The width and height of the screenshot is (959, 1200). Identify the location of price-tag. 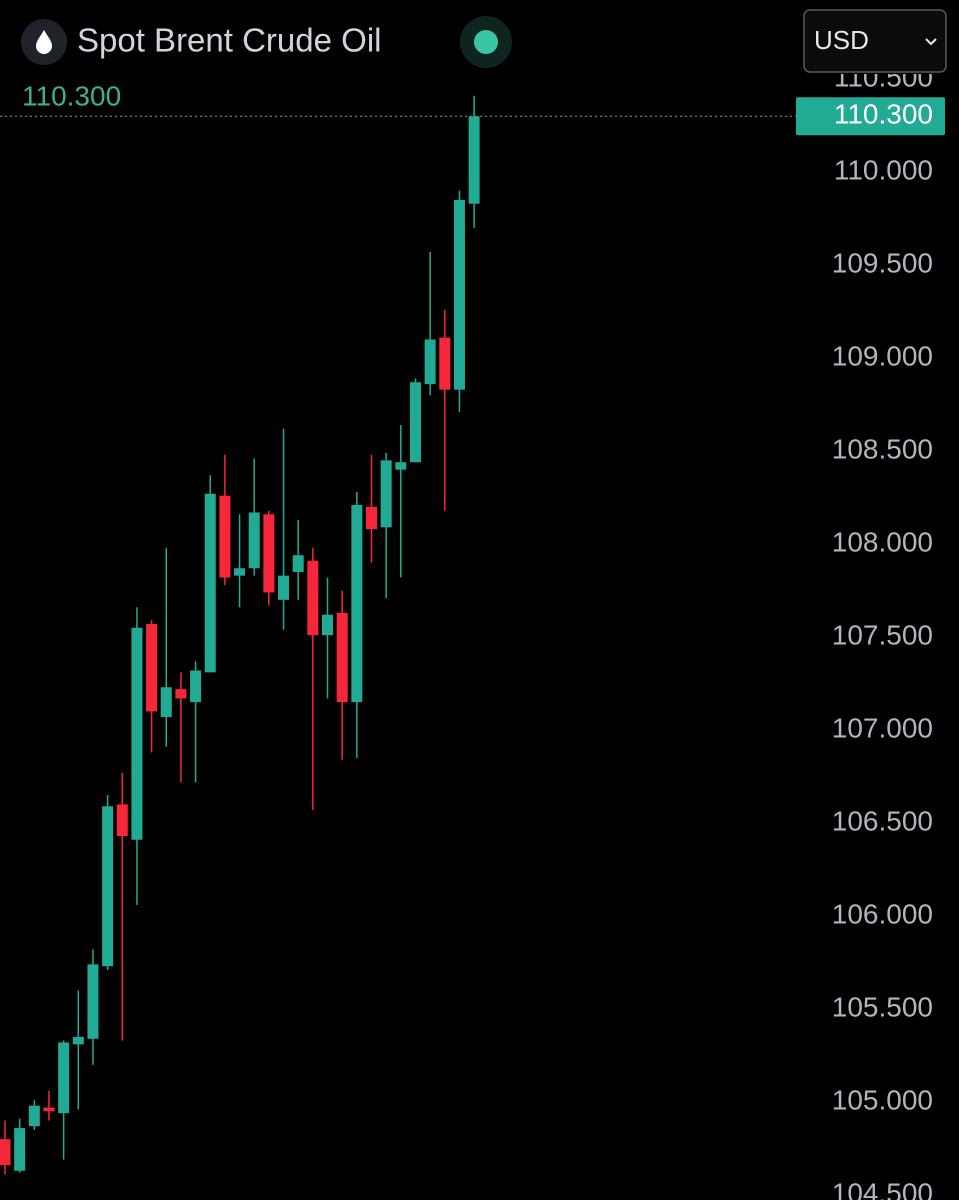
(870, 116).